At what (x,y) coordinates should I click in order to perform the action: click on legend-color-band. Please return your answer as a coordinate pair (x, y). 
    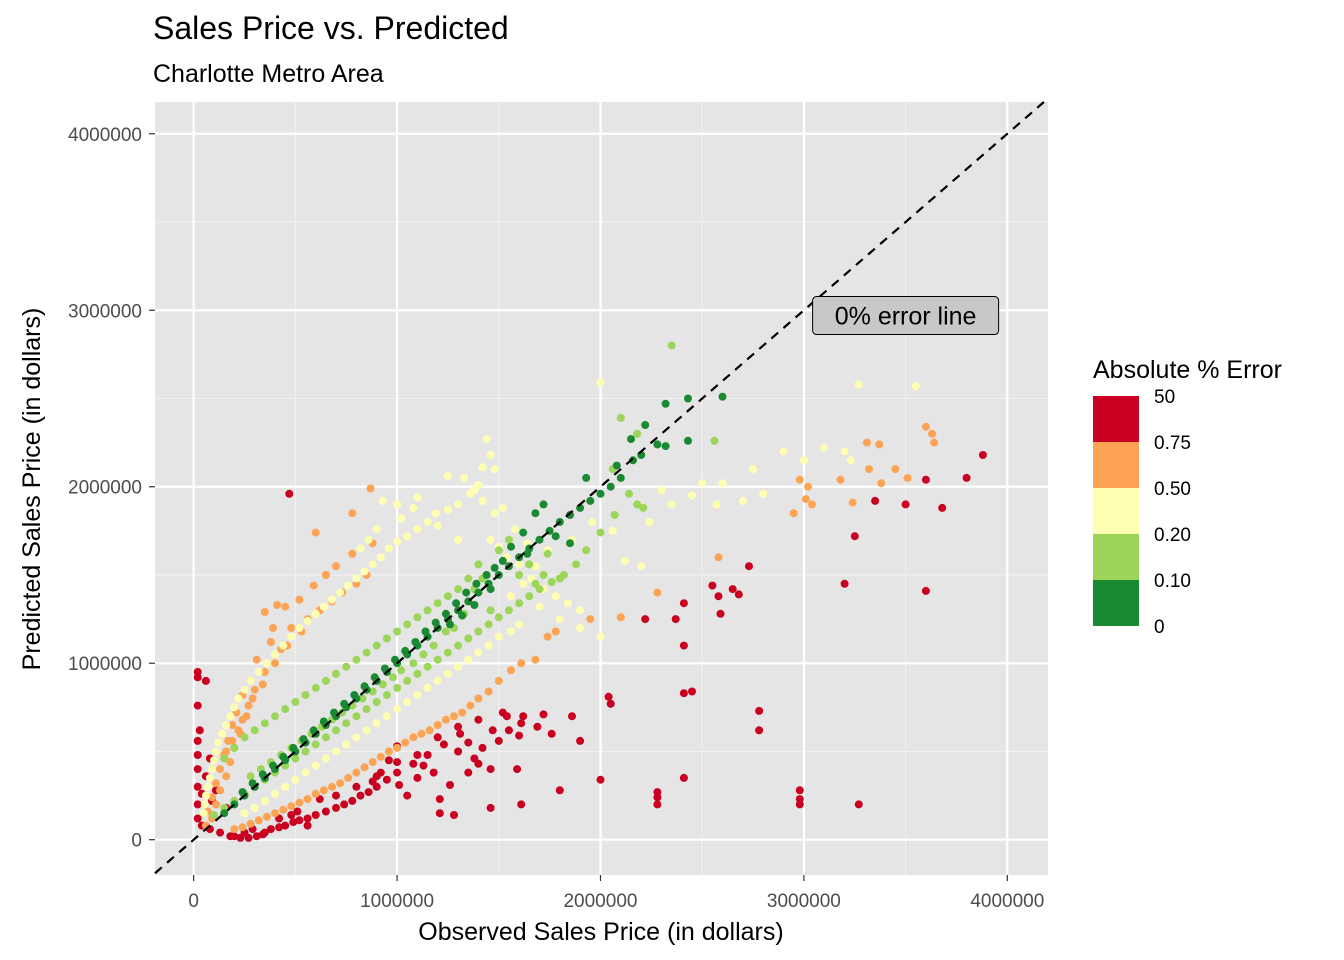
    Looking at the image, I should click on (1116, 557).